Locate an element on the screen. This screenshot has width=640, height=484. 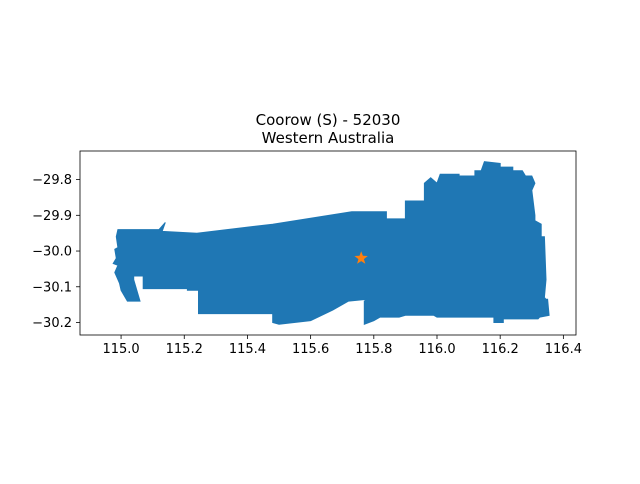
y-axis-ticks: −29.8 −29.9 −30.0 −30.1 −30.2 is located at coordinates (56, 252).